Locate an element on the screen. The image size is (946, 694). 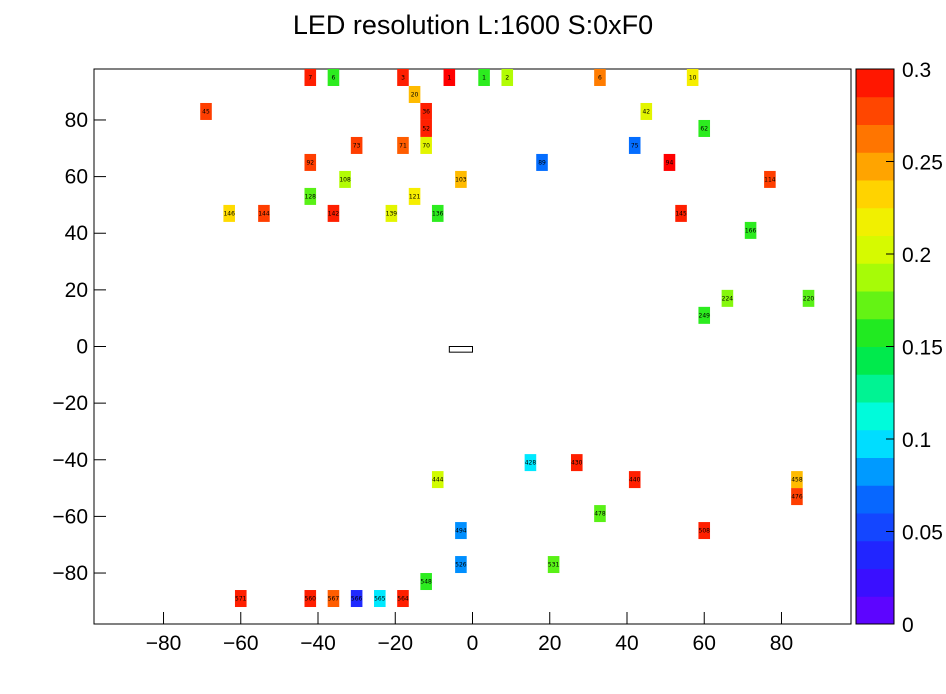
x-tick-label: −80 is located at coordinates (164, 643).